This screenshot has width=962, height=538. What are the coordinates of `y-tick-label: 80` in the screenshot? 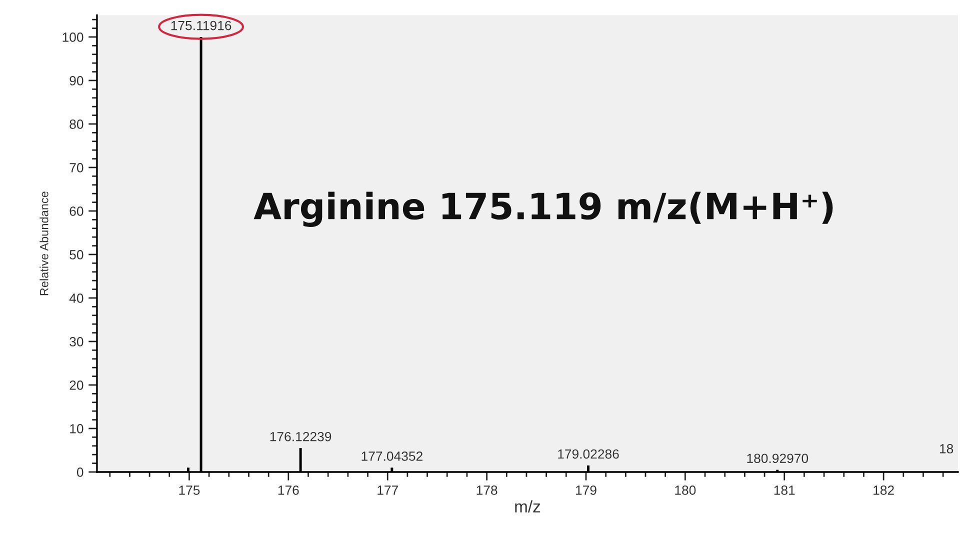 It's located at (77, 124).